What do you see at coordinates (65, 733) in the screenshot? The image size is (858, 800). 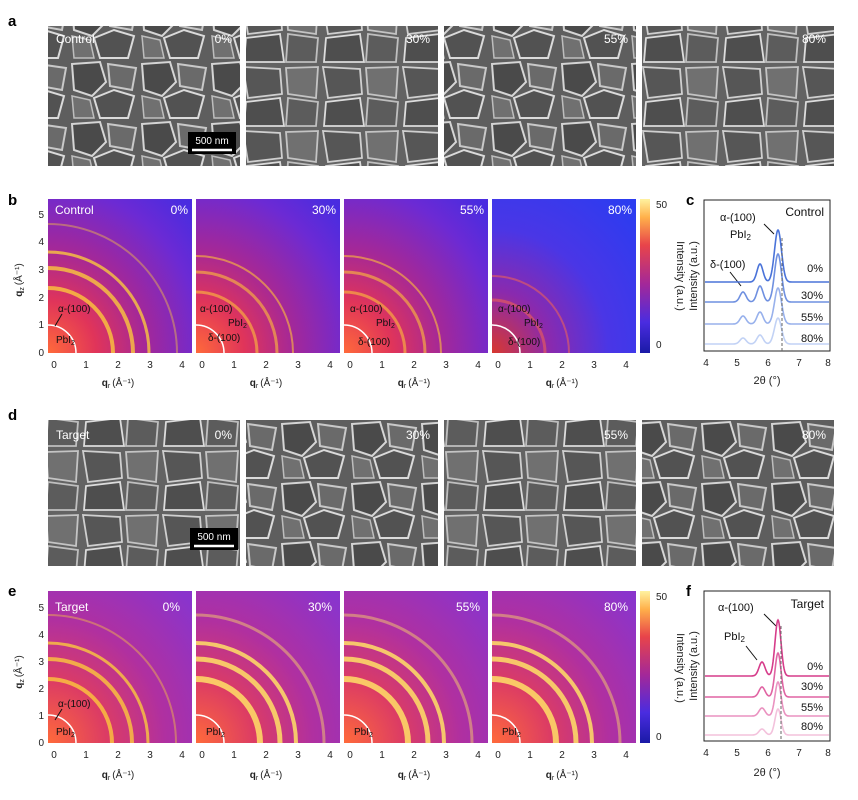 I see `e0-annot-pbi2: PbI2` at bounding box center [65, 733].